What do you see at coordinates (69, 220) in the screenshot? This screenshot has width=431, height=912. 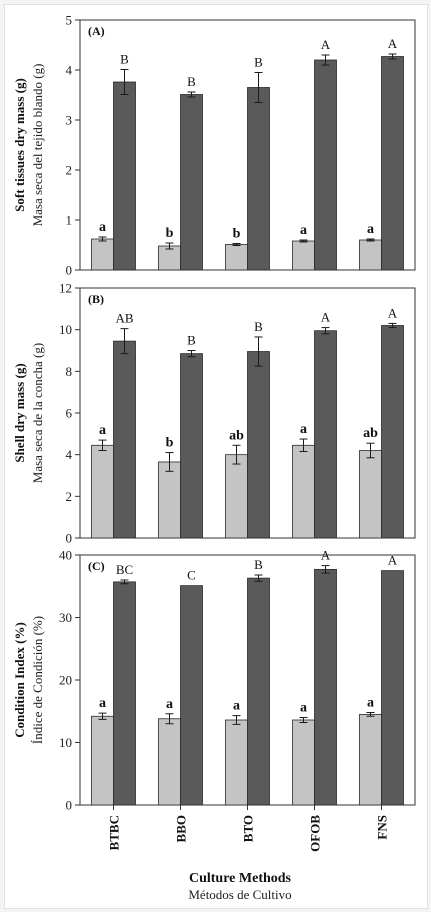 I see `y-tick-label: 1` at bounding box center [69, 220].